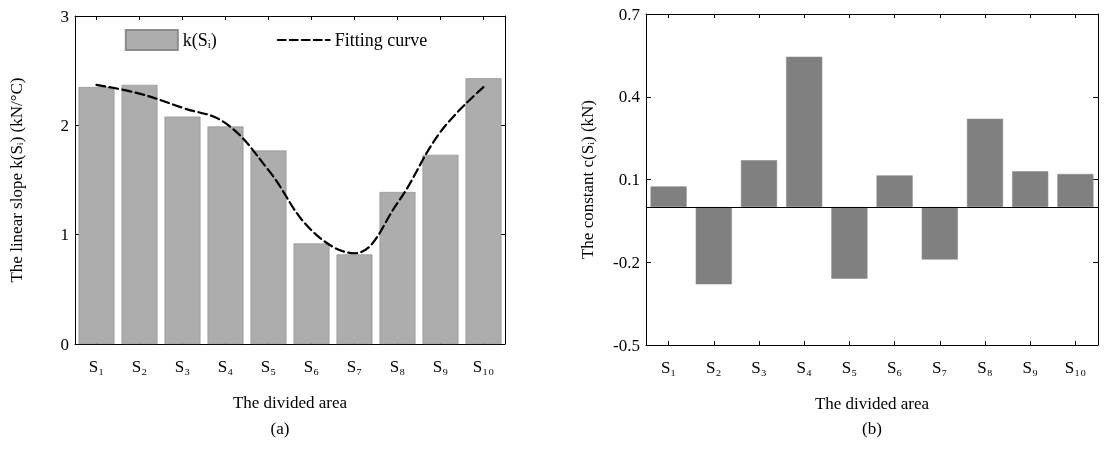  Describe the element at coordinates (626, 345) in the screenshot. I see `y-tick-label: -0.5` at that location.